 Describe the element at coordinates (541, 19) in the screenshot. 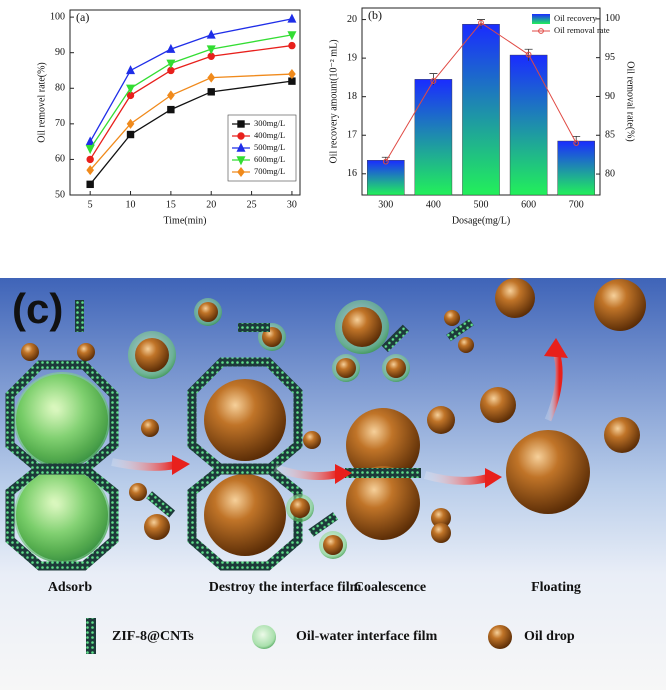

I see `legend-swatch` at that location.